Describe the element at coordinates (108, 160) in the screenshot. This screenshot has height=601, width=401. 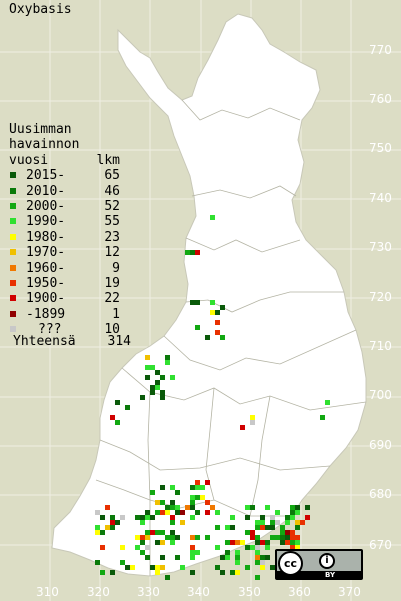
I see `legend-col-count: lkm` at that location.